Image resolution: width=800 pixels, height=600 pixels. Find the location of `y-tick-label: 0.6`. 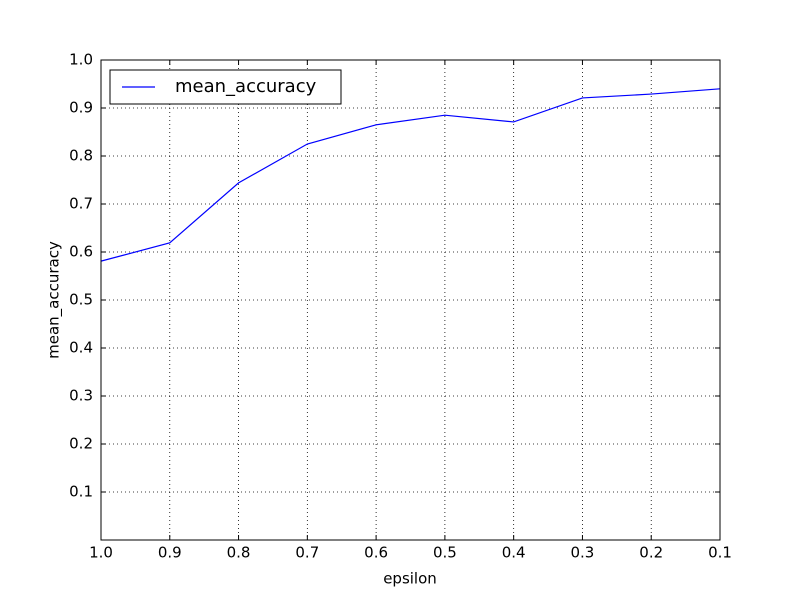

y-tick-label: 0.6 is located at coordinates (81, 252).